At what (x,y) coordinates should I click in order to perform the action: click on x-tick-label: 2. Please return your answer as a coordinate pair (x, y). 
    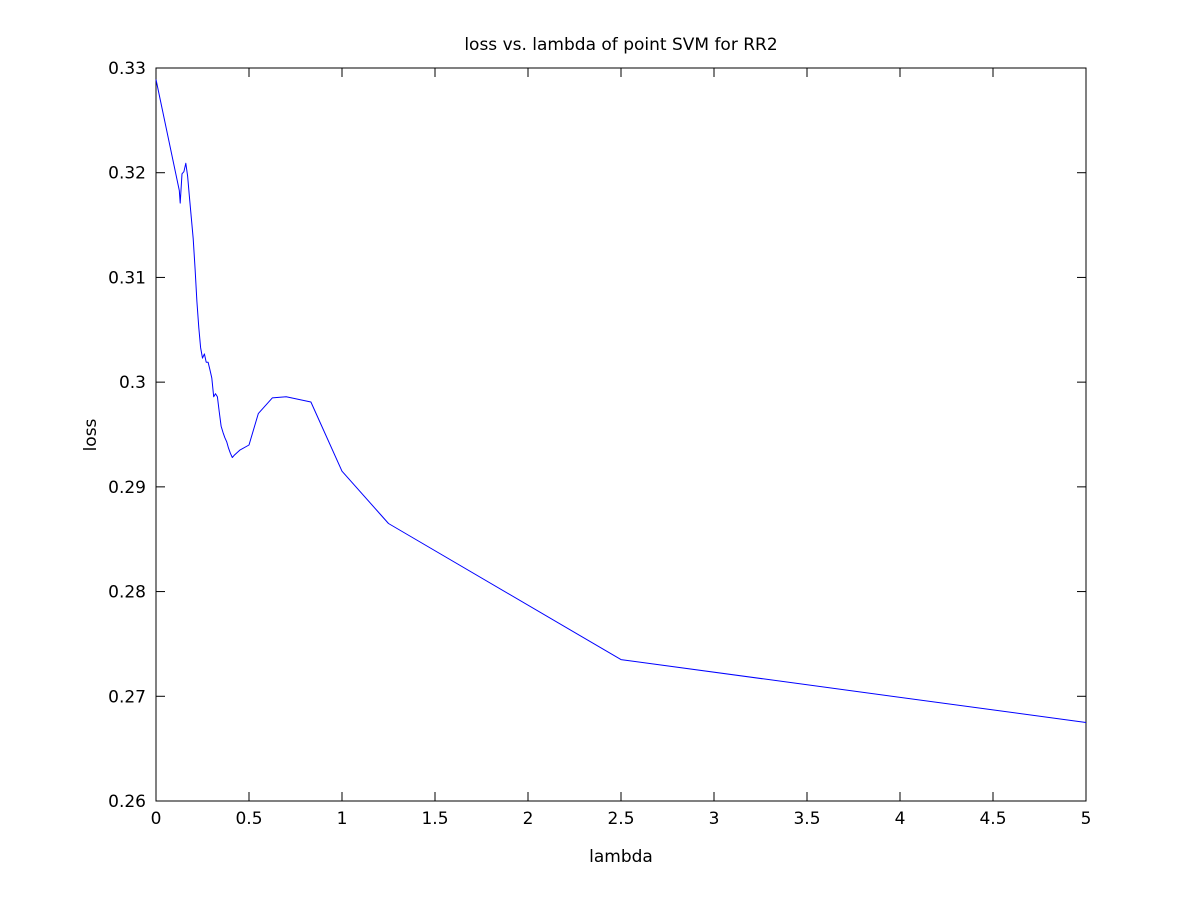
    Looking at the image, I should click on (528, 819).